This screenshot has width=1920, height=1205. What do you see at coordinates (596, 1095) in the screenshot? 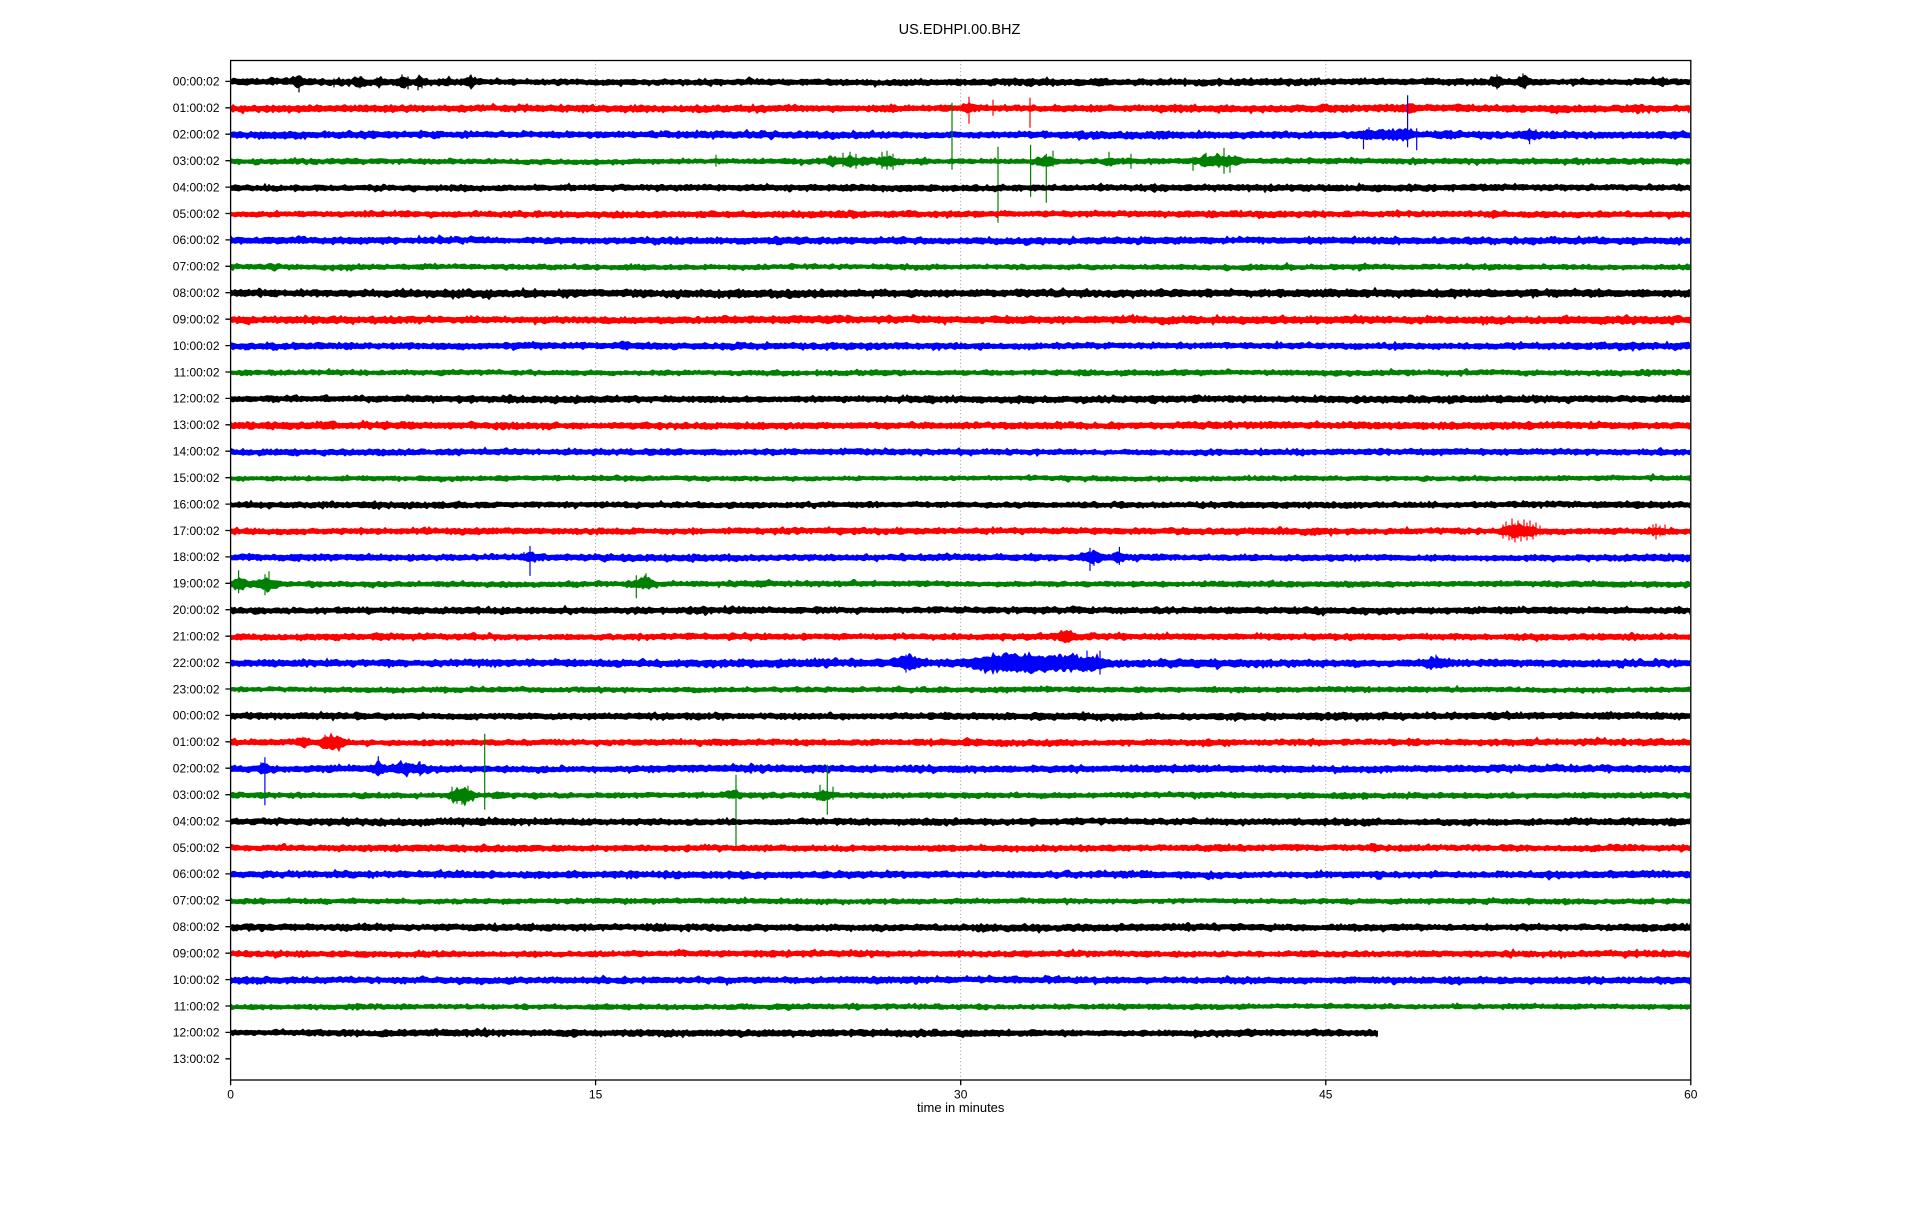
I see `svg-text: 15` at bounding box center [596, 1095].